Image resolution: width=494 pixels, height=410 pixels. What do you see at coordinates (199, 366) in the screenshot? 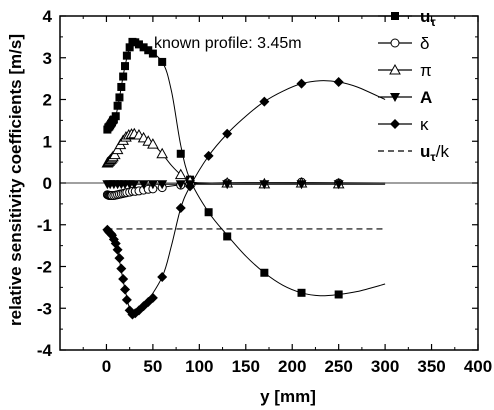
I see `x-tick-label-100: 100` at bounding box center [199, 366].